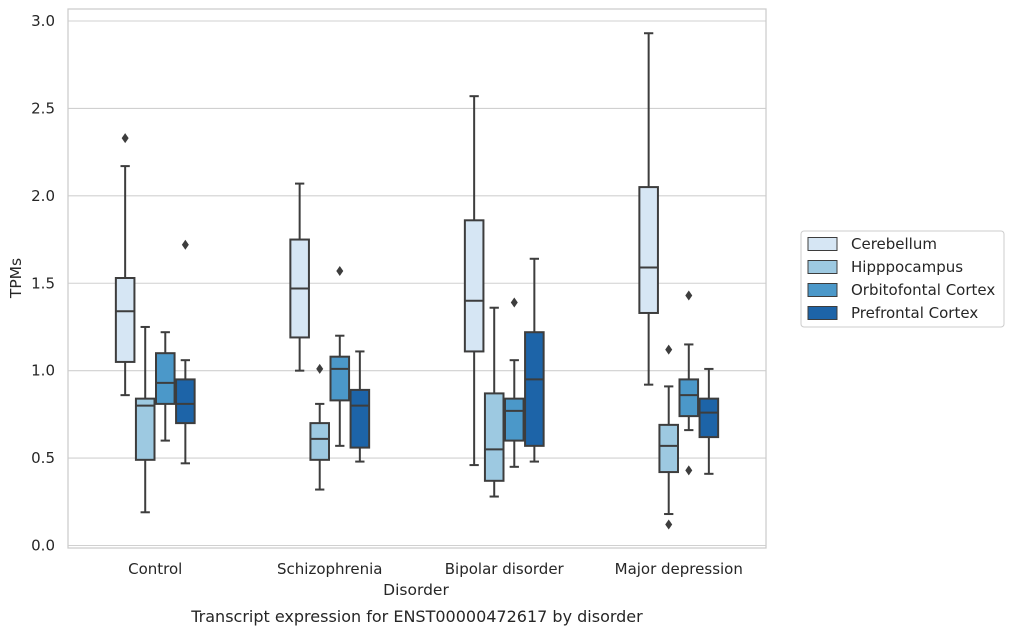  Describe the element at coordinates (43, 108) in the screenshot. I see `y-tick-label: 2.5` at that location.